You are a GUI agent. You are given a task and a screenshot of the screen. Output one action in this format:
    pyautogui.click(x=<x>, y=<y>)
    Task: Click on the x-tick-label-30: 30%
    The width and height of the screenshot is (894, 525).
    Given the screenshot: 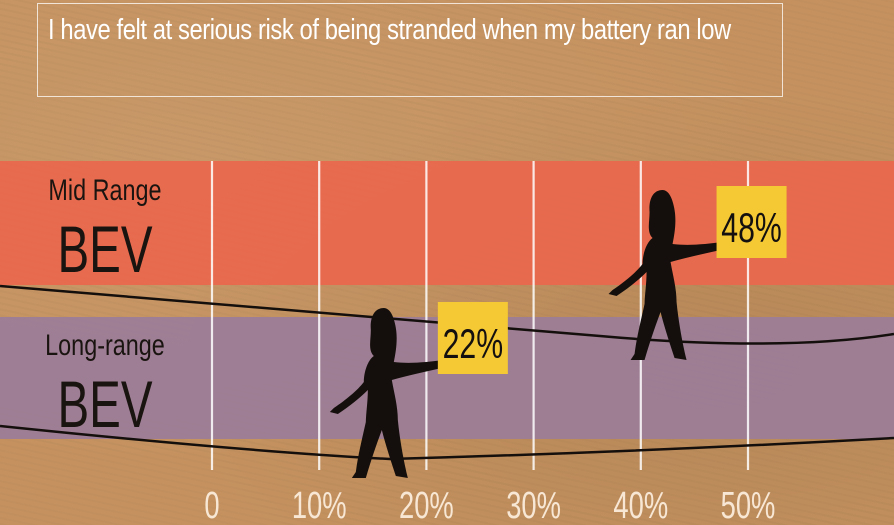 What is the action you would take?
    pyautogui.click(x=533, y=505)
    